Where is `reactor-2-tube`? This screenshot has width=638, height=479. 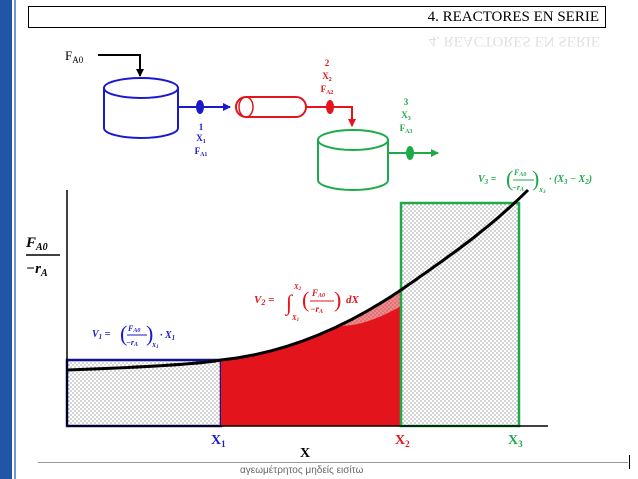
reactor-2-tube is located at coordinates (271, 107).